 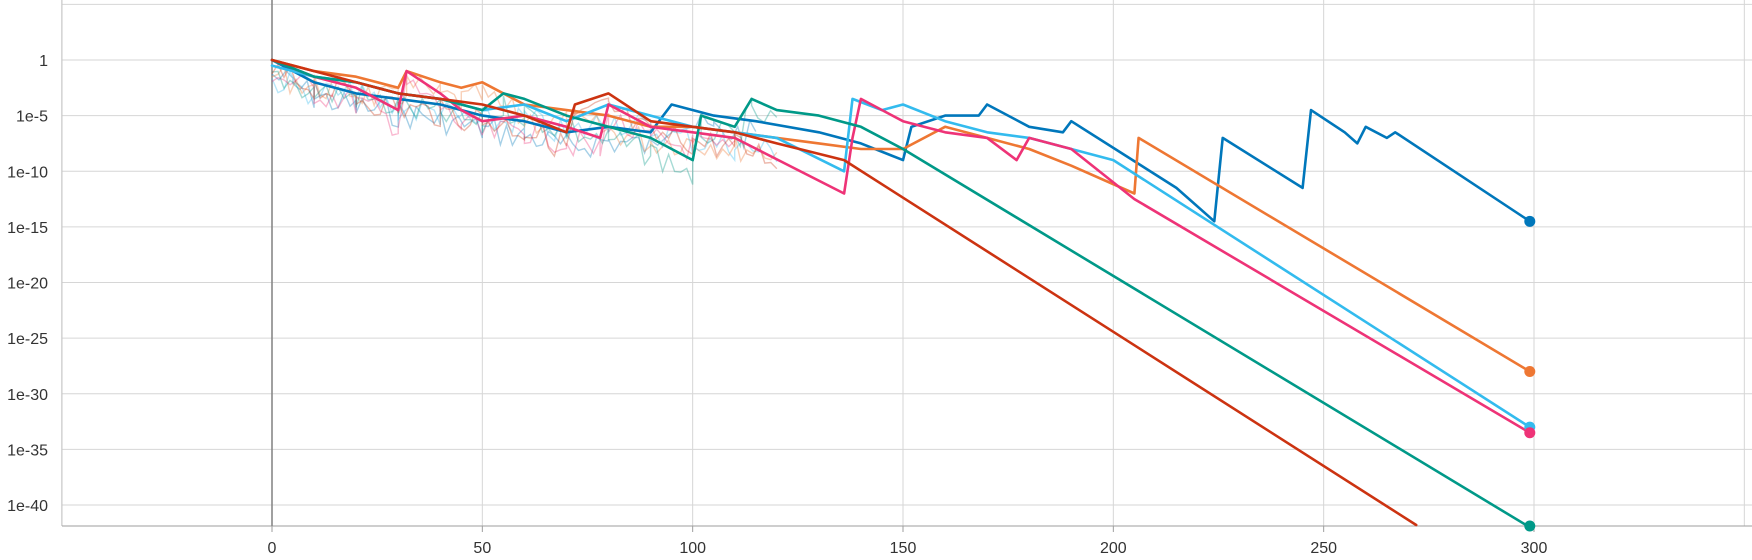 What do you see at coordinates (27, 172) in the screenshot?
I see `y-tick-label: 1e-10` at bounding box center [27, 172].